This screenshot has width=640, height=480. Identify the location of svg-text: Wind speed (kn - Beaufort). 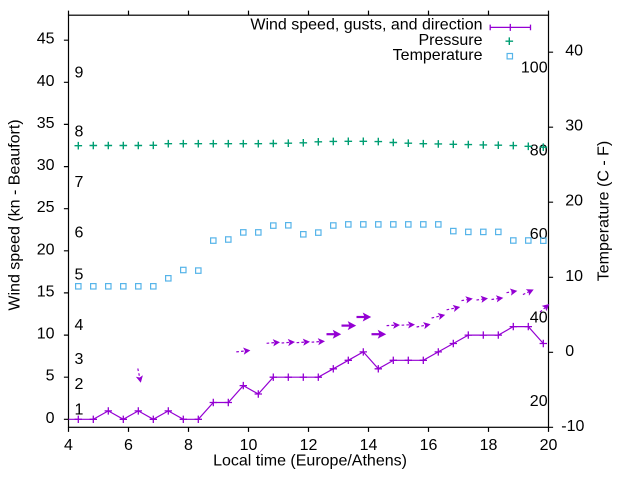
(15, 214).